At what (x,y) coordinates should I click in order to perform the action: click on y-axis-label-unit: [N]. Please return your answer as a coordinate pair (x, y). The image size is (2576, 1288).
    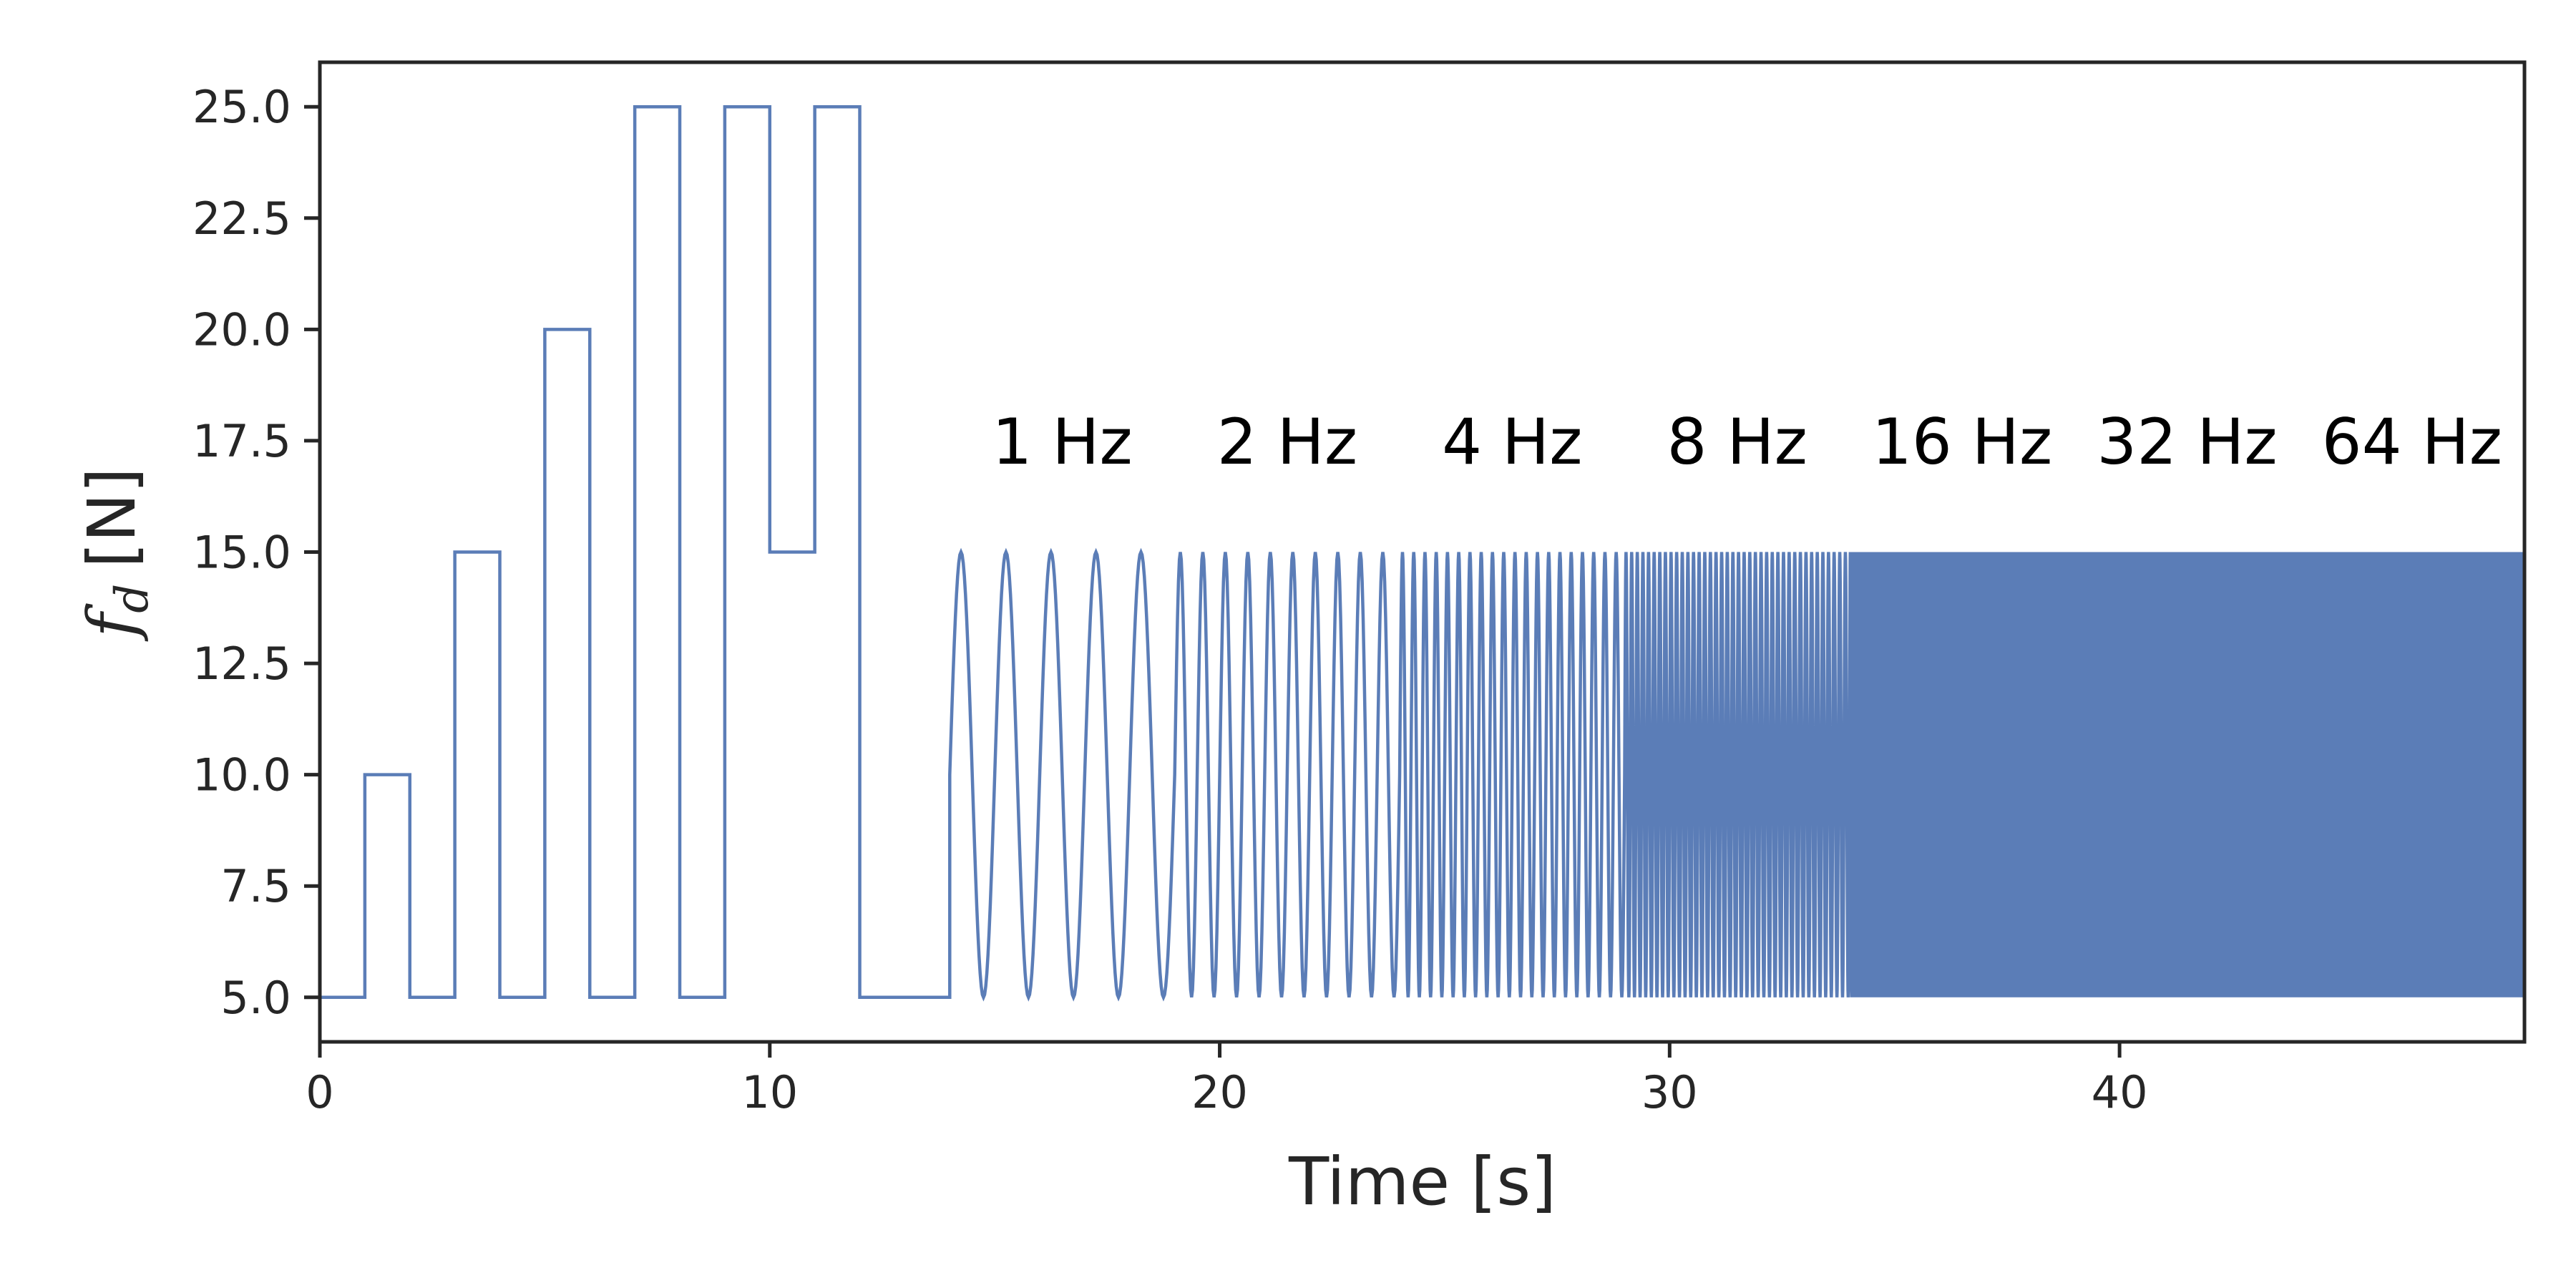
    Looking at the image, I should click on (112, 517).